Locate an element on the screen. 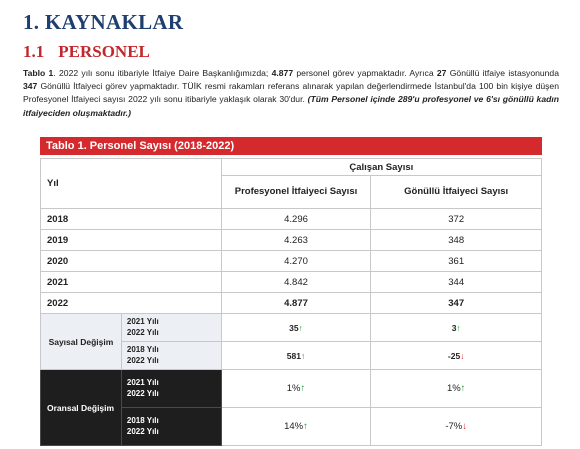 The width and height of the screenshot is (580, 449). row-volunteer: 344 is located at coordinates (456, 282).